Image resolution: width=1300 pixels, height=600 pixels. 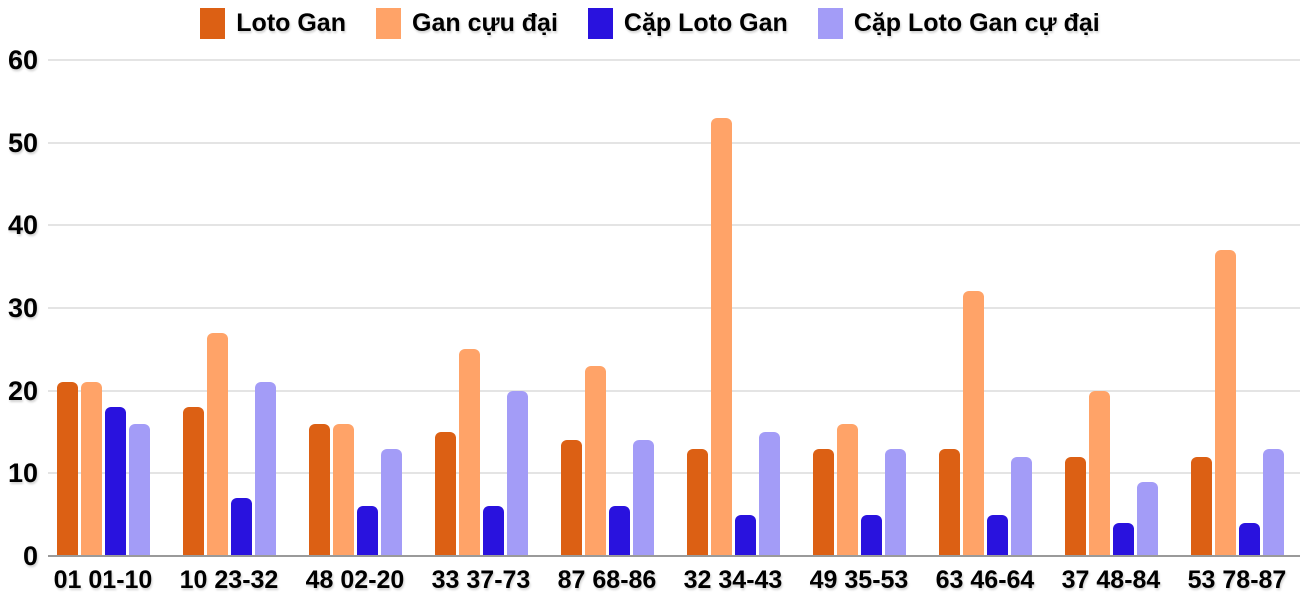 What do you see at coordinates (1021, 506) in the screenshot?
I see `bar-cặp-loto-gan-cự-đại-63-46-64` at bounding box center [1021, 506].